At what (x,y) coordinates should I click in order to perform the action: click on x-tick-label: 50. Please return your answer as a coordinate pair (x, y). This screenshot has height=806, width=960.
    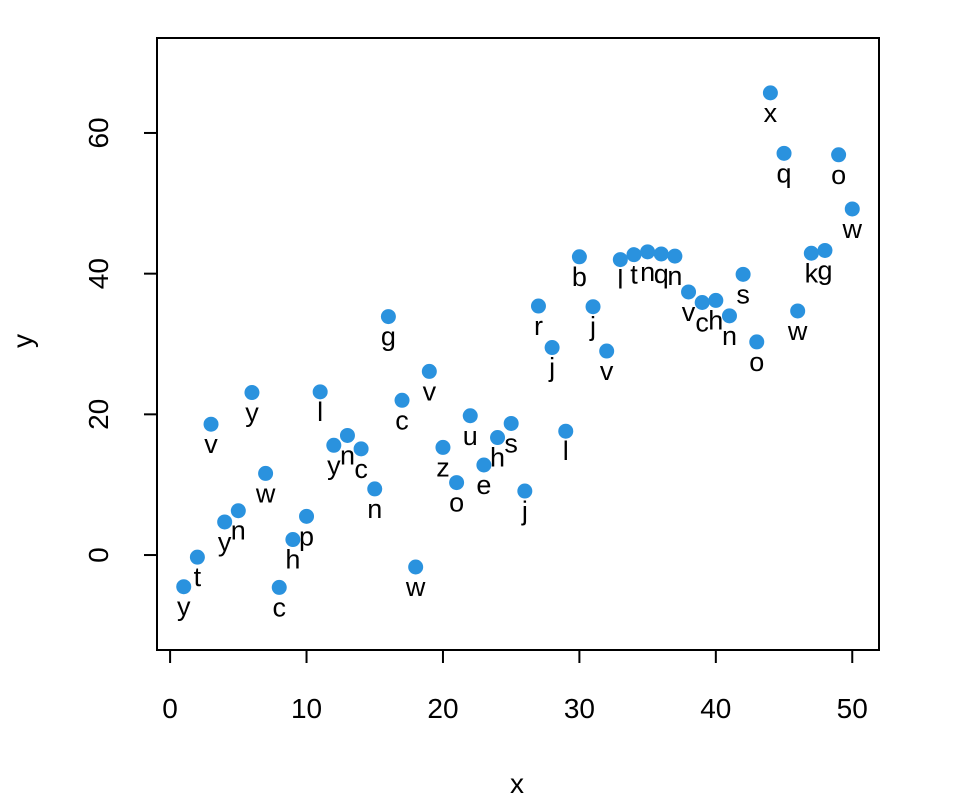
    Looking at the image, I should click on (852, 708).